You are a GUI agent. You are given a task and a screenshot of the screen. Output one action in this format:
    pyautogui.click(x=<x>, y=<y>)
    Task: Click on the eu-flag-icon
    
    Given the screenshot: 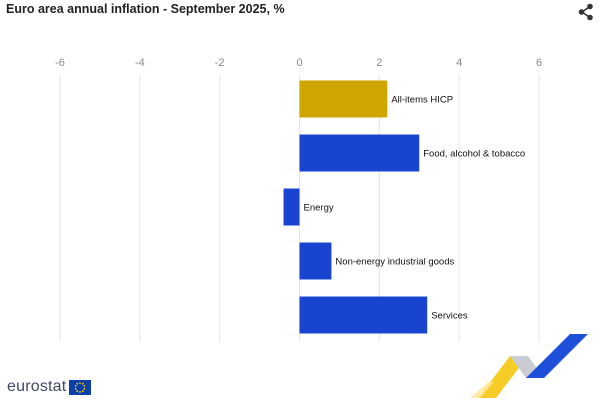 What is the action you would take?
    pyautogui.click(x=80, y=387)
    